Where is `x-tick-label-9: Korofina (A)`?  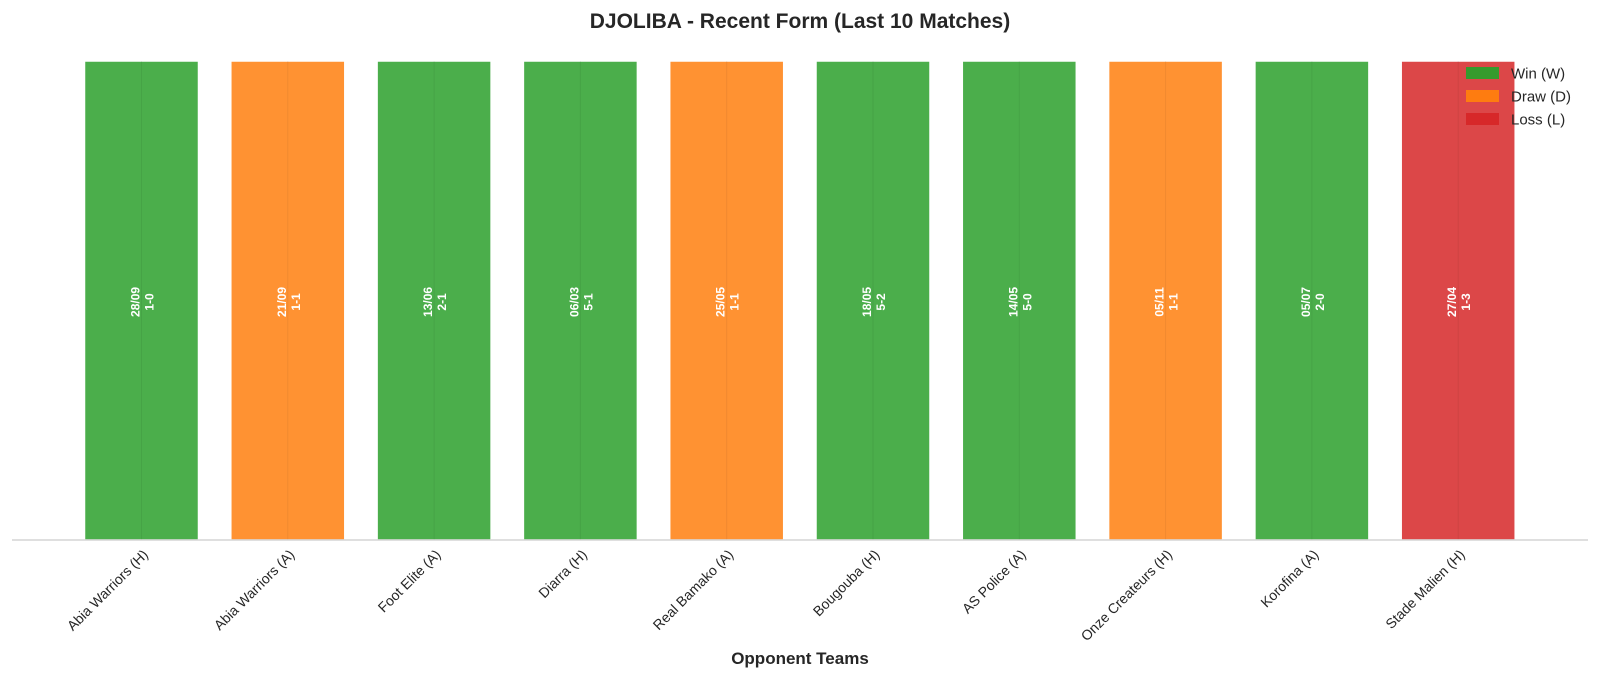 x-tick-label-9: Korofina (A) is located at coordinates (1289, 578).